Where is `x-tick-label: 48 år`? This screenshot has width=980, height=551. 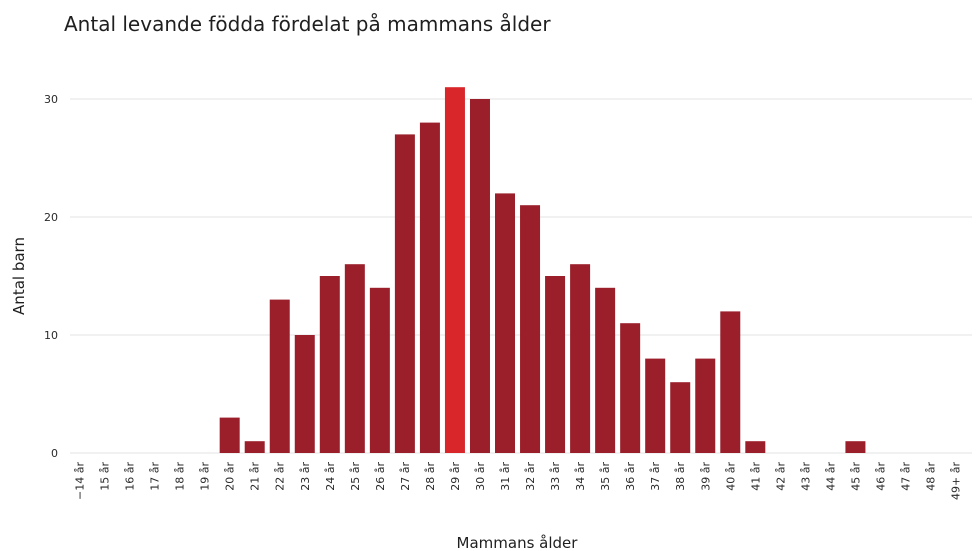 x-tick-label: 48 år is located at coordinates (931, 476).